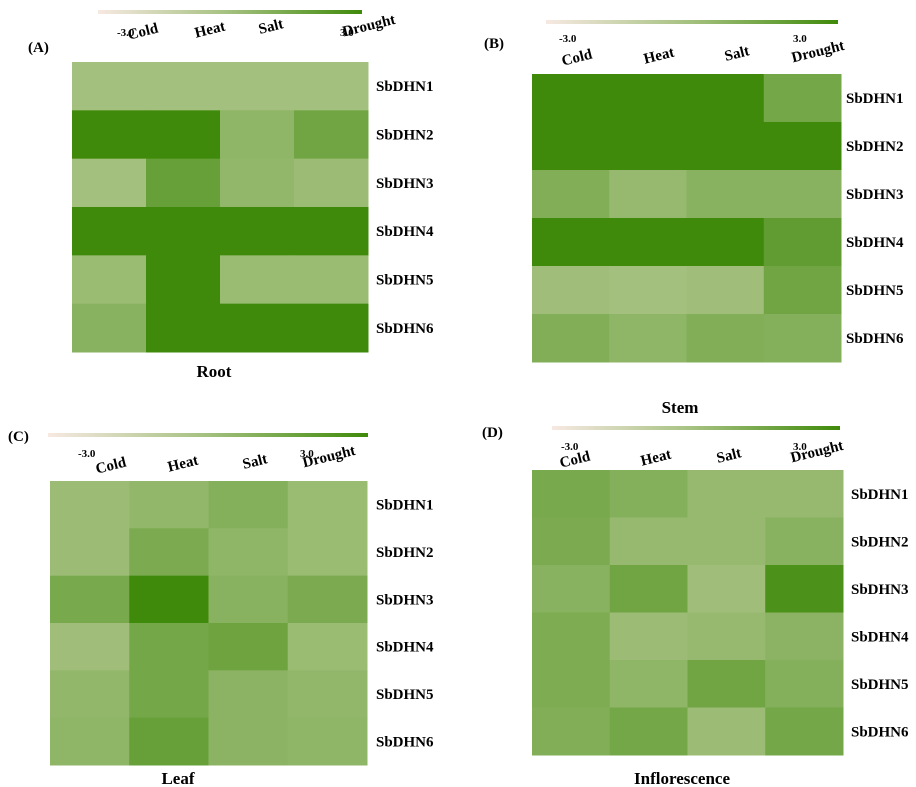 Image resolution: width=916 pixels, height=787 pixels. I want to click on panel-label: (B), so click(494, 44).